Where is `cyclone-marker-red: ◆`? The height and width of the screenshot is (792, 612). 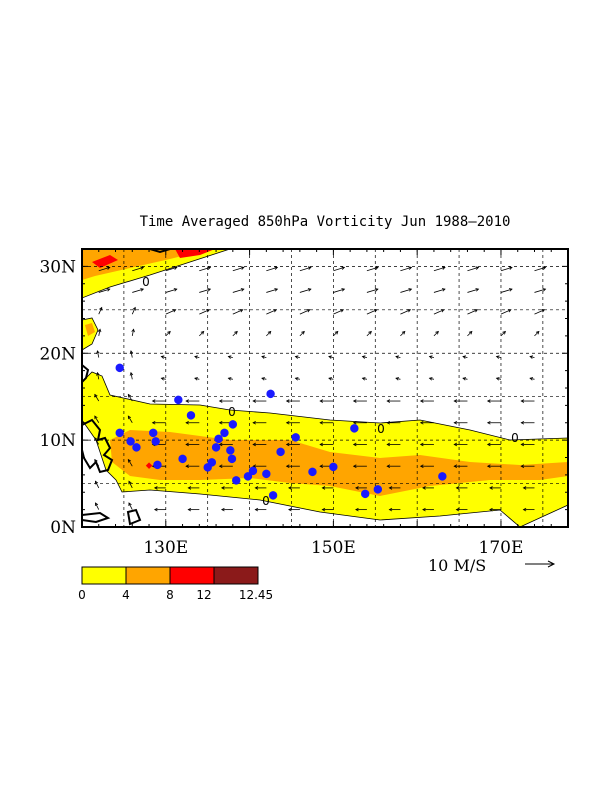 cyclone-marker-red: ◆ is located at coordinates (149, 464).